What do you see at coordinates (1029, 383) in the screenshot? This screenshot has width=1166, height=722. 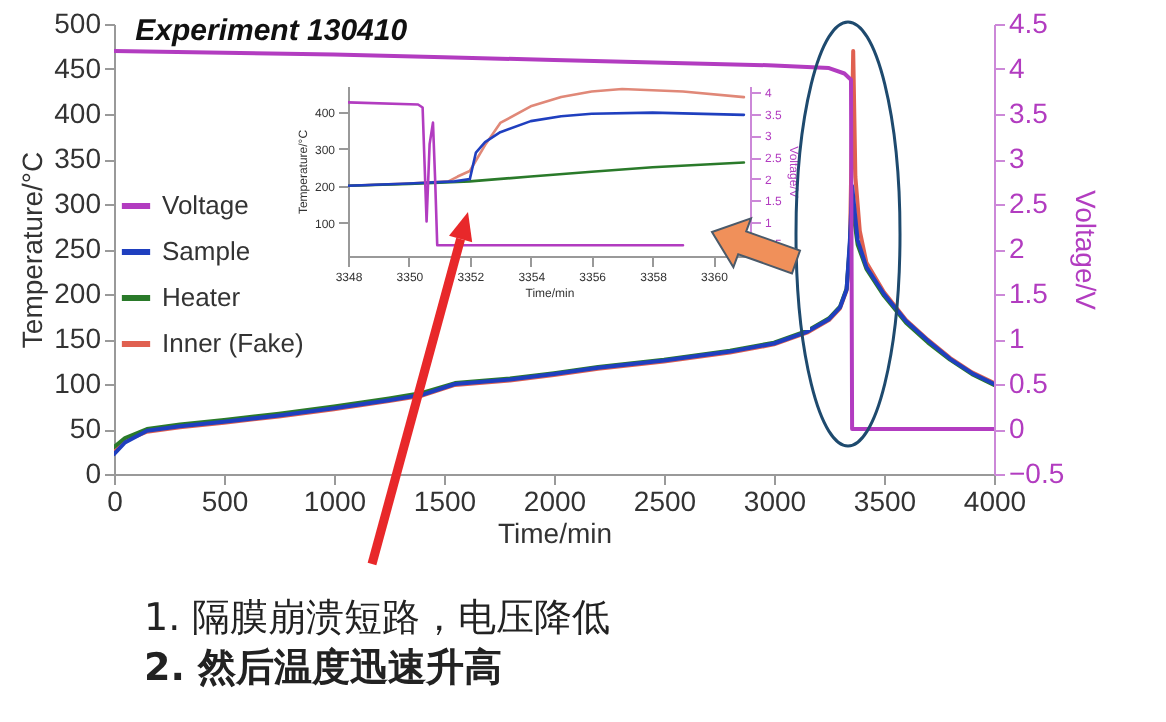 I see `y2-tick-label: 0.5` at bounding box center [1029, 383].